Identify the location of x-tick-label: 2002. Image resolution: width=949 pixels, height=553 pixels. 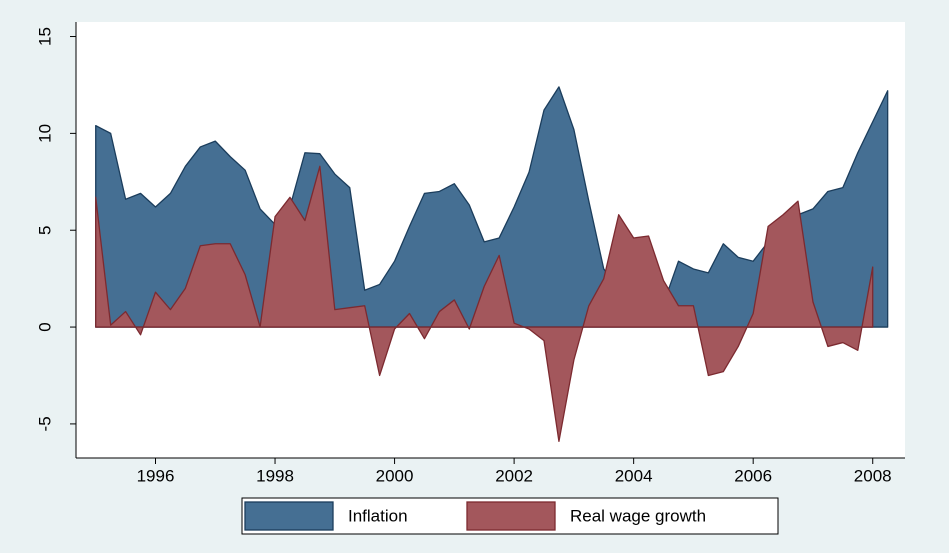
(514, 475).